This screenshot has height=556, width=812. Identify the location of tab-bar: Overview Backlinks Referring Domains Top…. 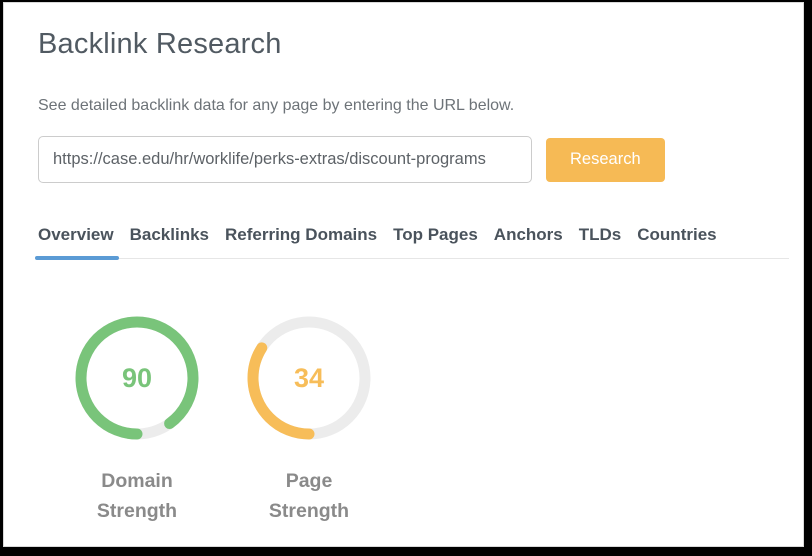
(412, 242).